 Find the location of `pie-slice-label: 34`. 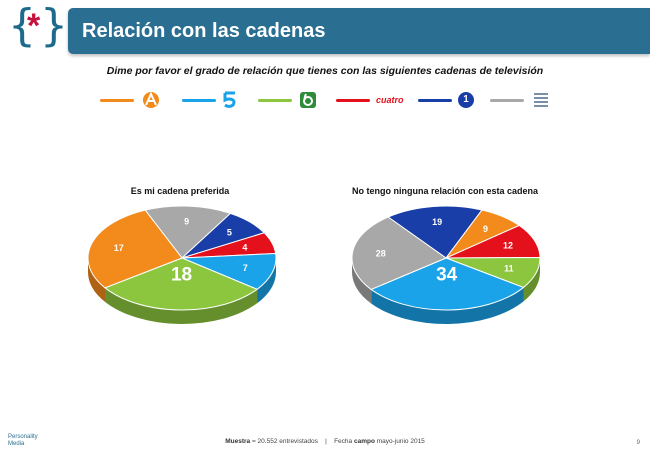

pie-slice-label: 34 is located at coordinates (447, 275).